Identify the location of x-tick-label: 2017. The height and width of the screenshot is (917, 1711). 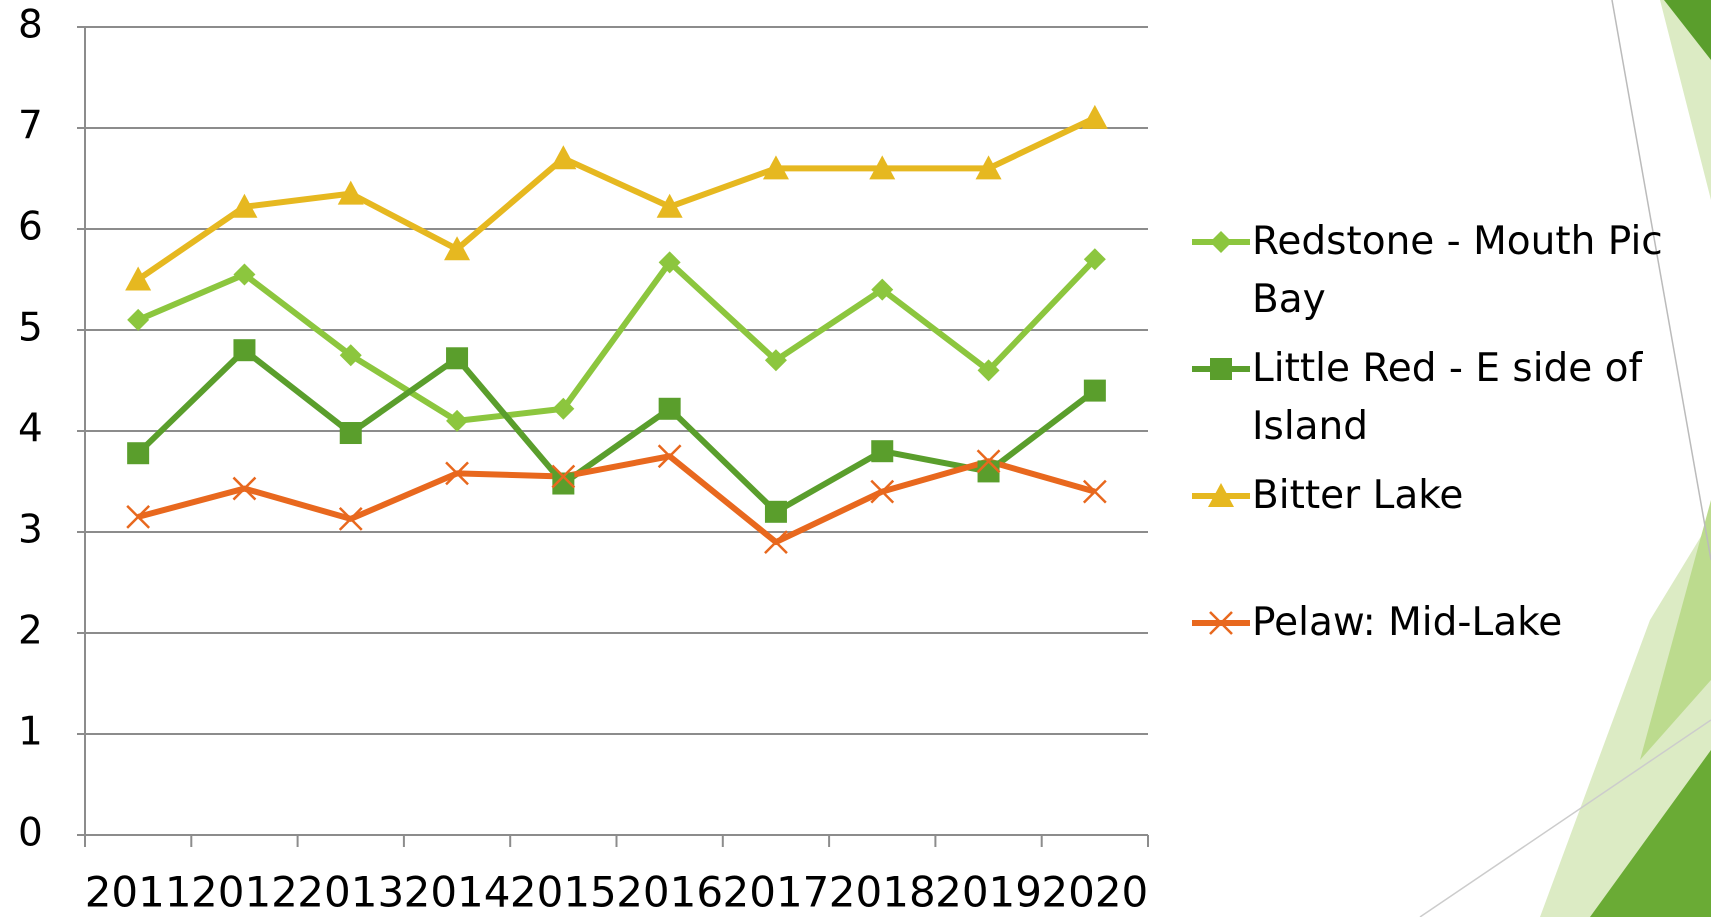
(776, 892).